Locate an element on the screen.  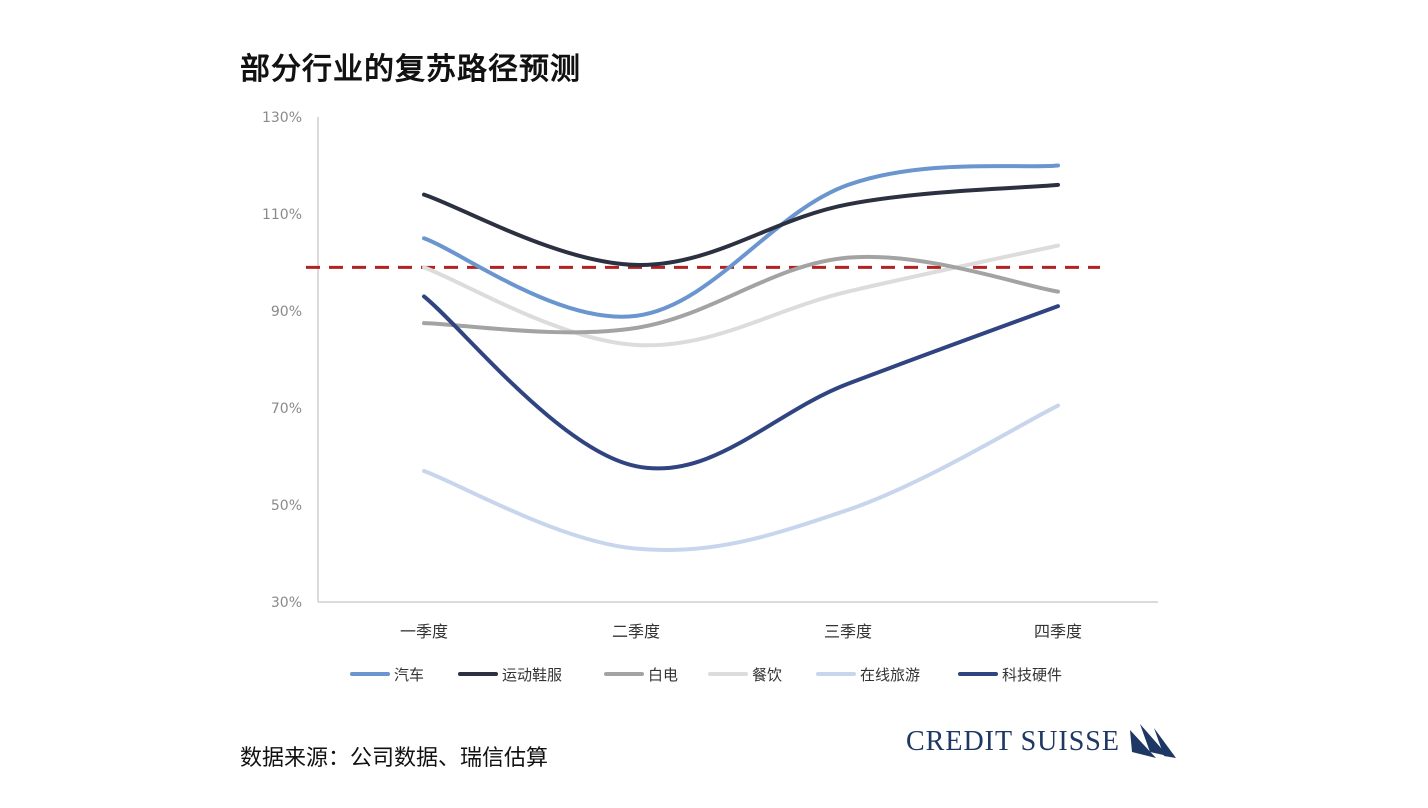
y-tick-labels: 30% 50% 70% 90% 110% 130% is located at coordinates (282, 360).